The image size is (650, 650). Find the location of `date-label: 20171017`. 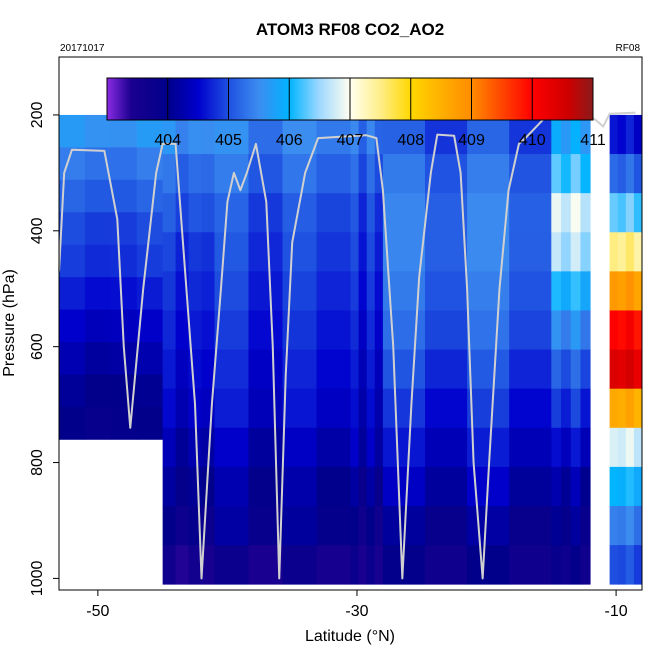

date-label: 20171017 is located at coordinates (82, 48).